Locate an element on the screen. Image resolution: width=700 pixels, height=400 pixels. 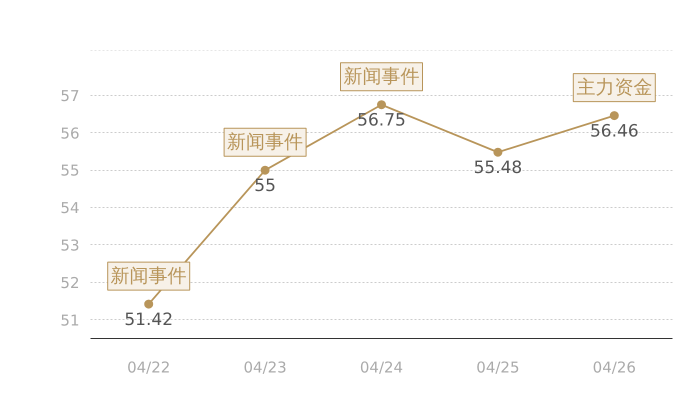
x-tick-label: 04/26 is located at coordinates (614, 367).